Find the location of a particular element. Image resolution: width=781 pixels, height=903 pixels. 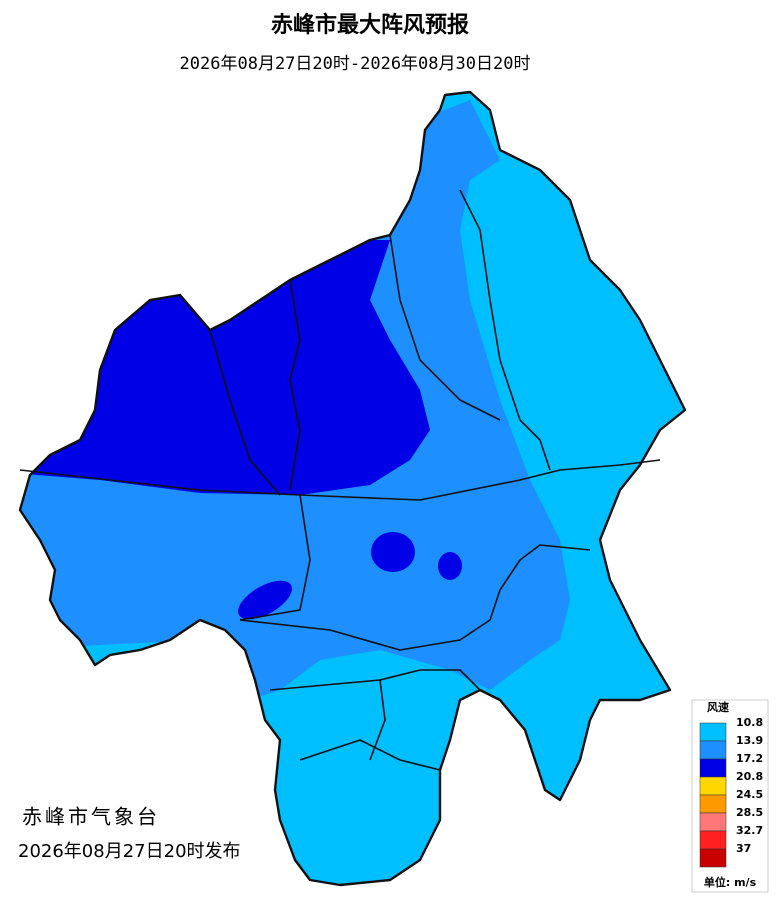

legend-label: 10.8 is located at coordinates (749, 722).